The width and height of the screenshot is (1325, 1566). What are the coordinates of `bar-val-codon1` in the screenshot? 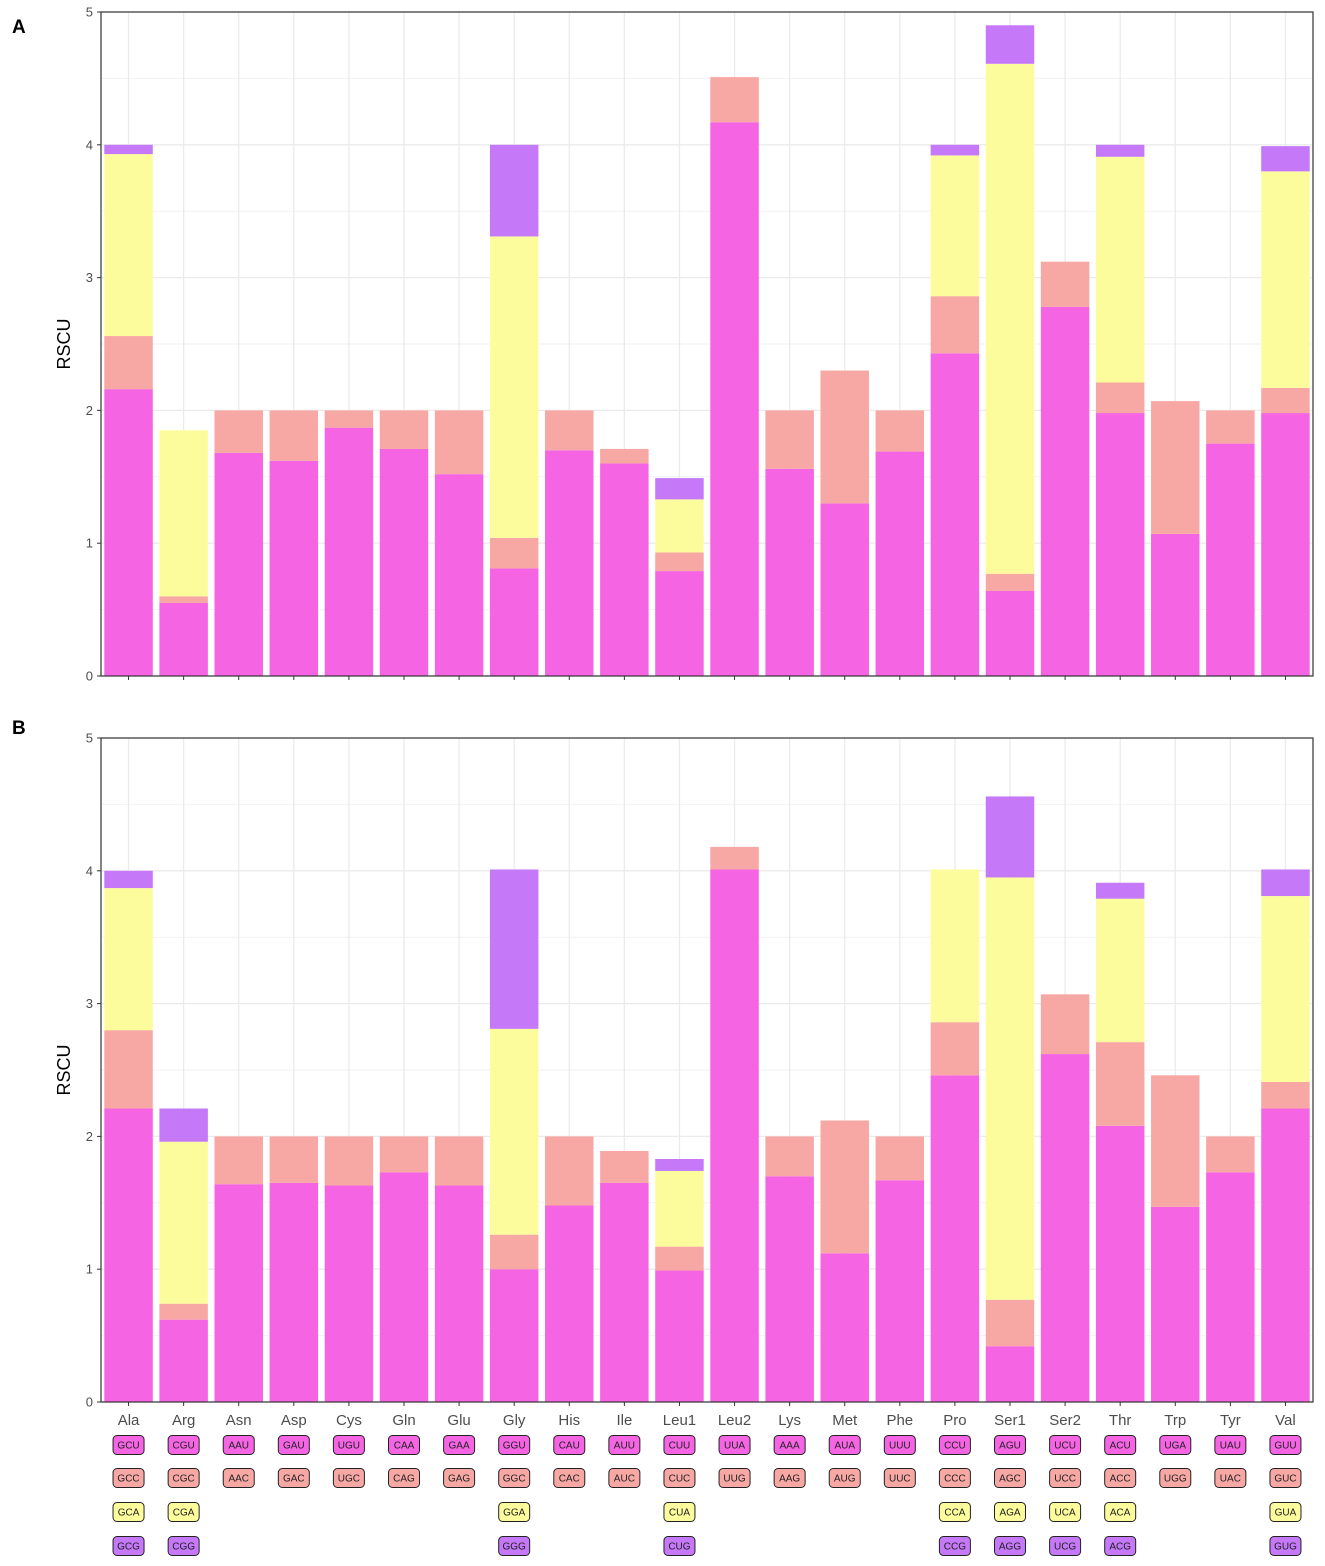 It's located at (1285, 1255).